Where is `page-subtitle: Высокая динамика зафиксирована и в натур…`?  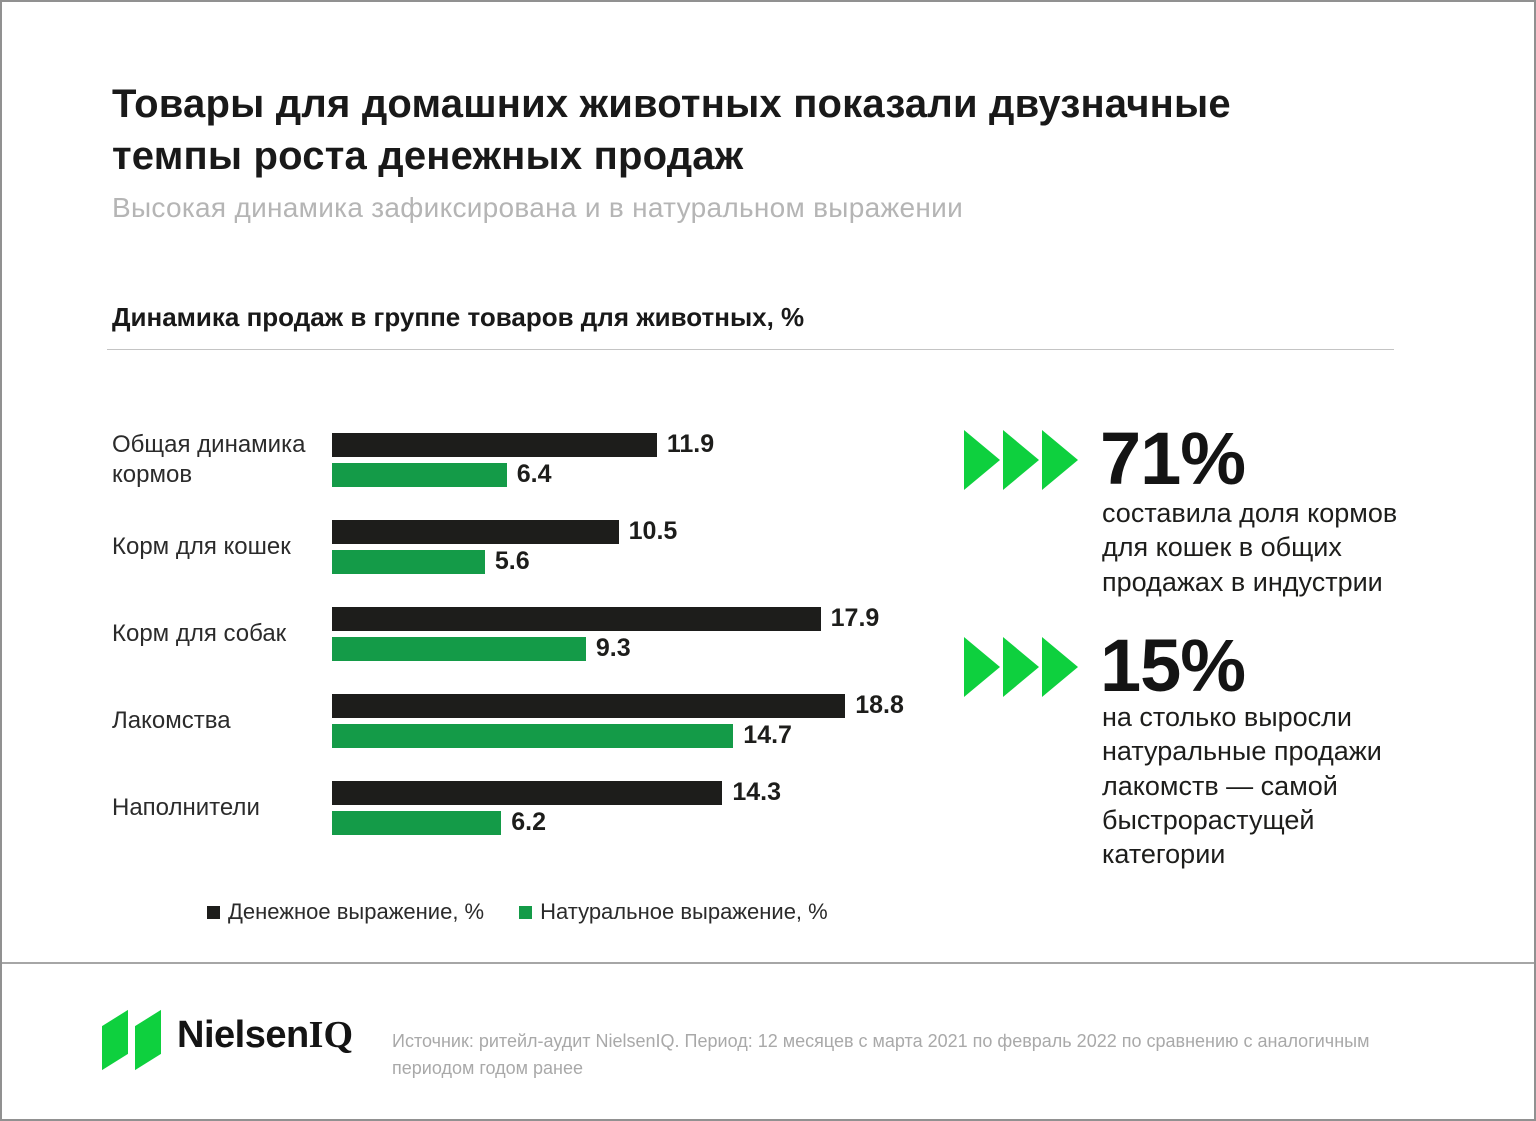
page-subtitle: Высокая динамика зафиксирована и в натур… is located at coordinates (538, 207).